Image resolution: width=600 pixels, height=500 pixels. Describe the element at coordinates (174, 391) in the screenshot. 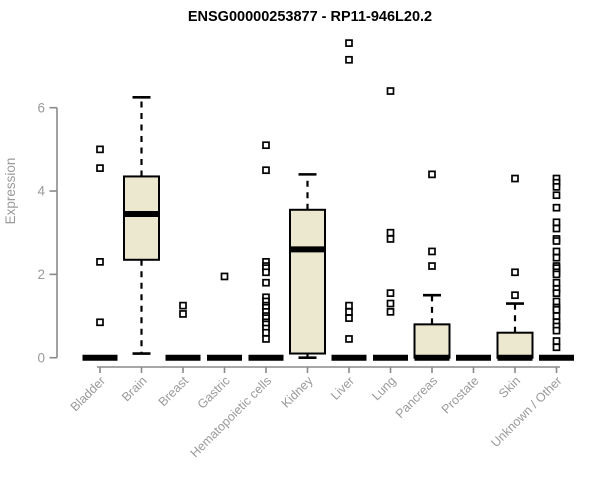

I see `x-tick-label-breast: Breast` at that location.